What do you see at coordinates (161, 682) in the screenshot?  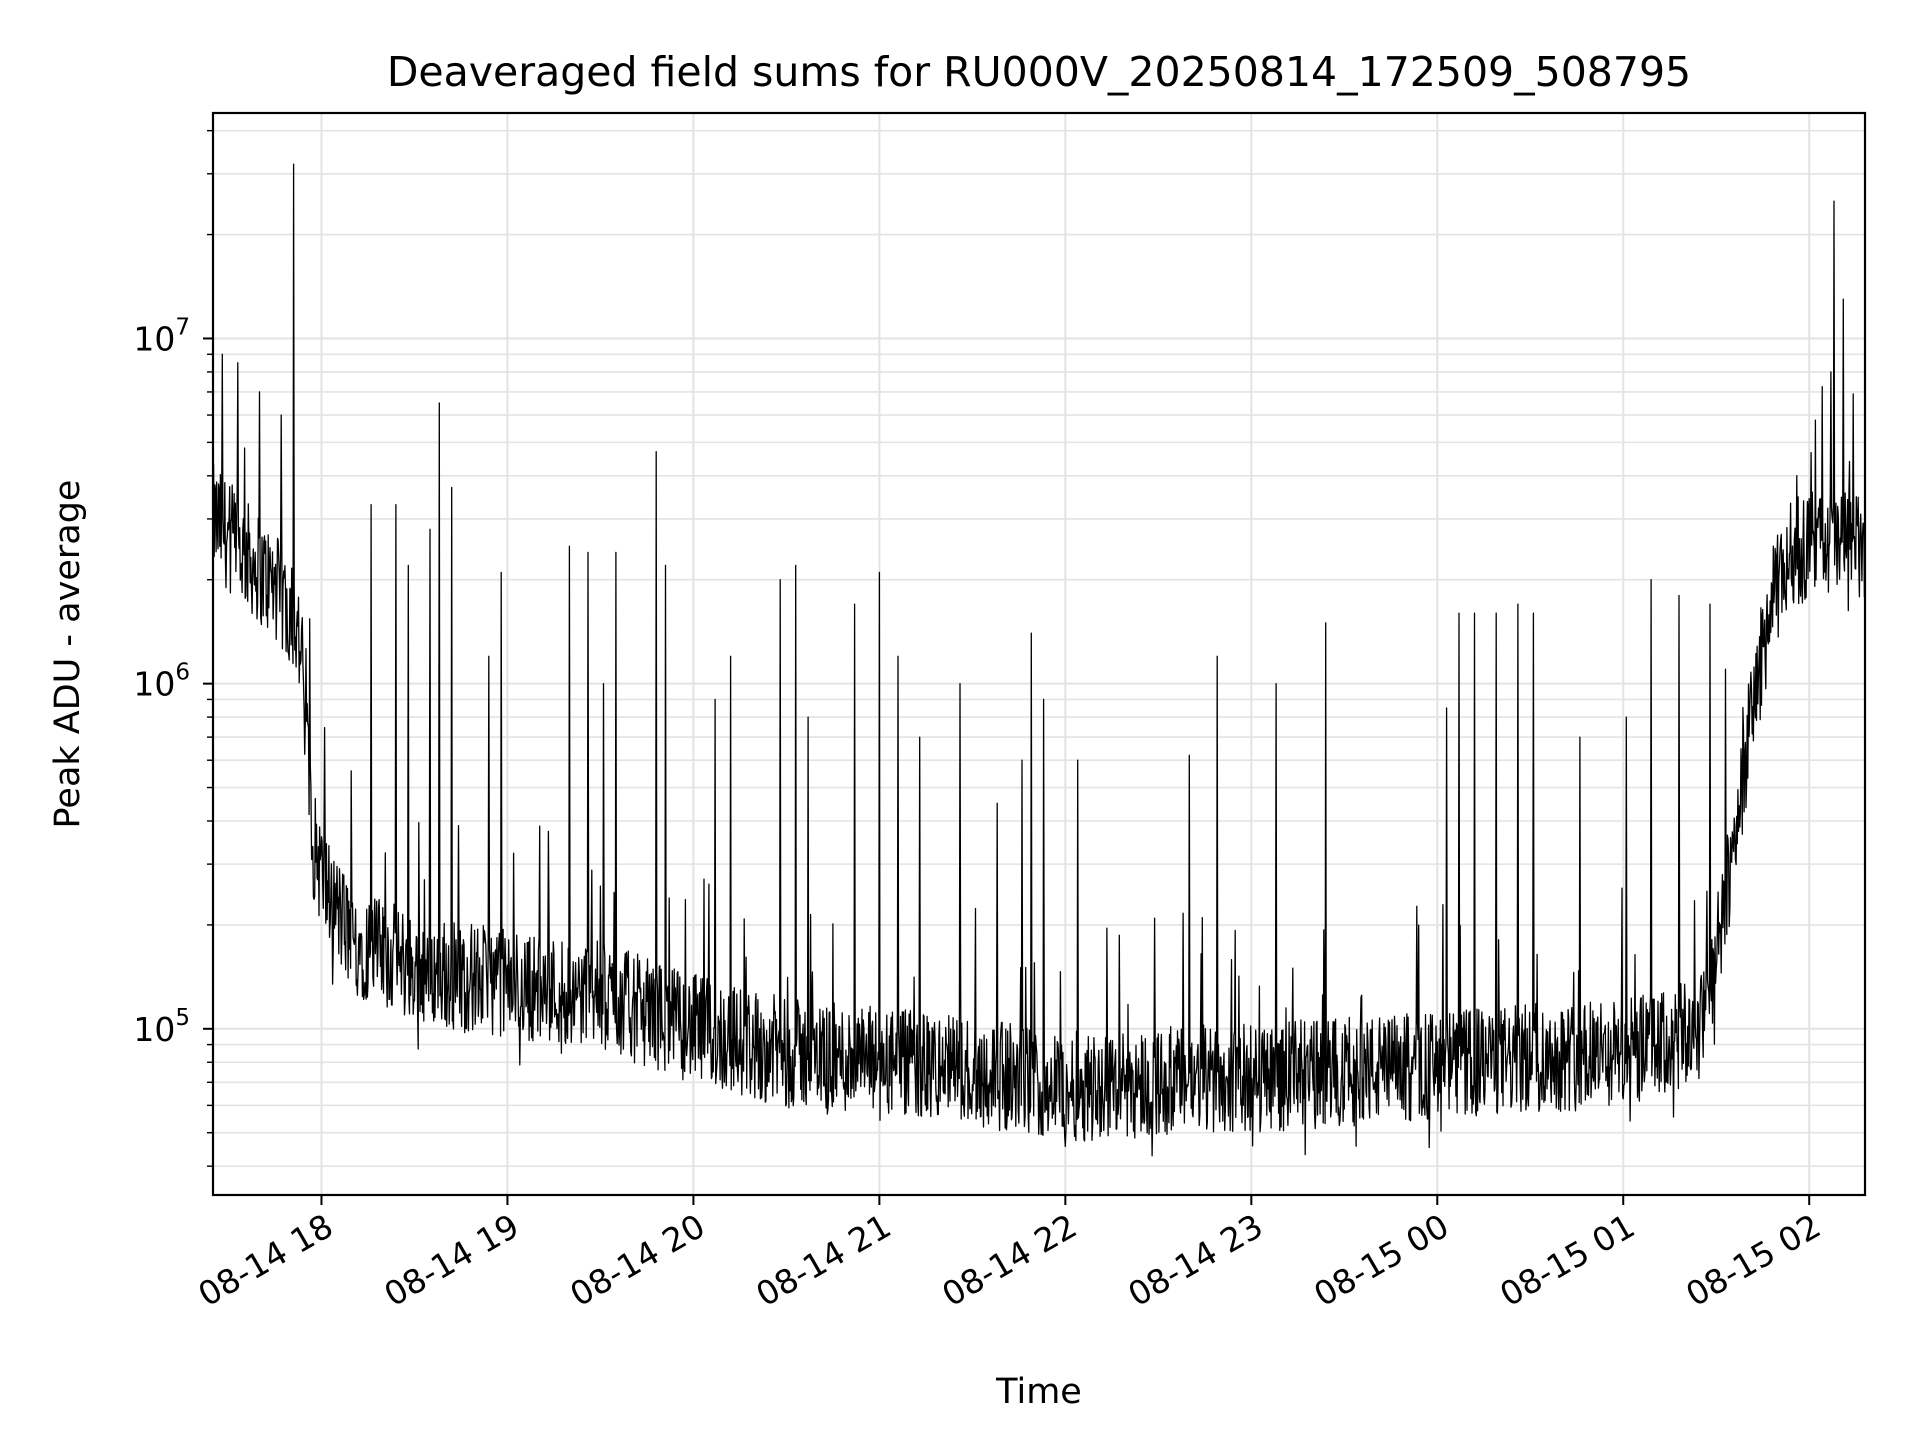 I see `y-tick-label: 10⁶` at bounding box center [161, 682].